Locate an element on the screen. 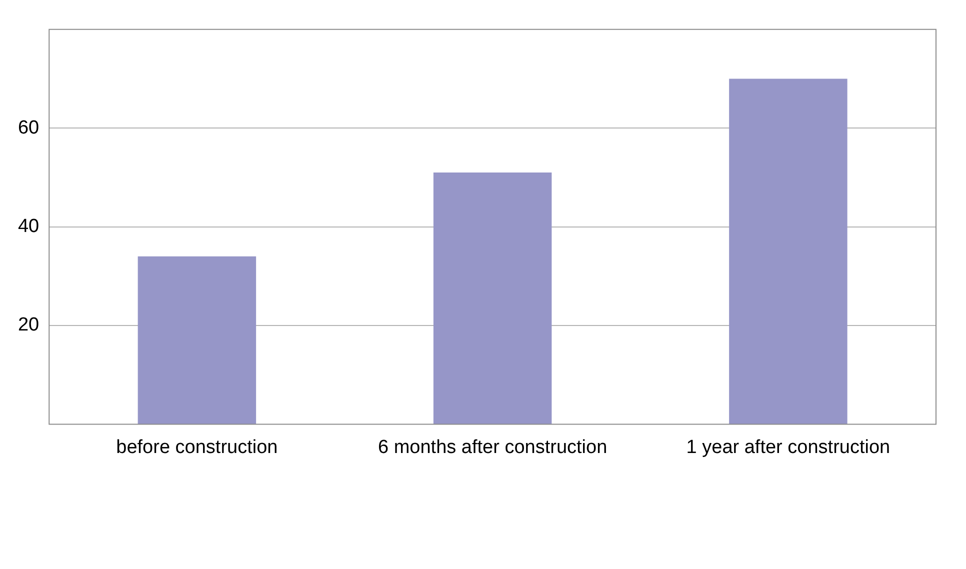 The width and height of the screenshot is (966, 569). y-tick-label: 40 is located at coordinates (29, 227).